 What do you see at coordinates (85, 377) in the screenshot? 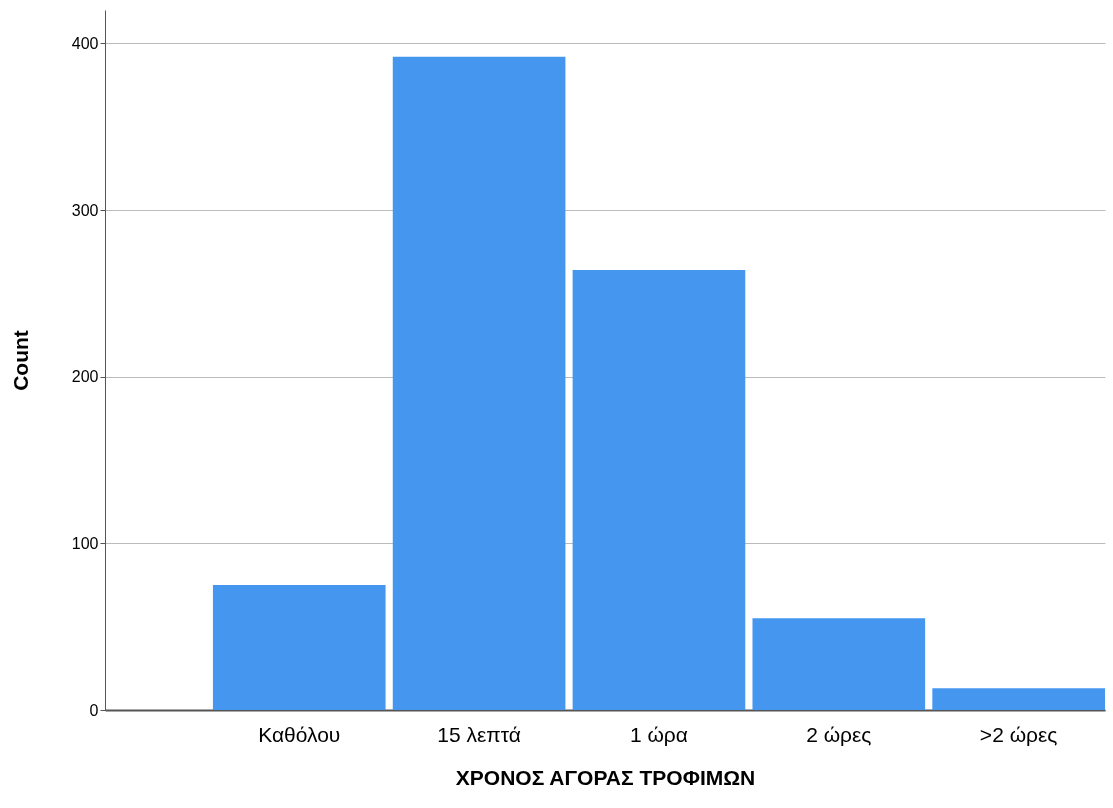
I see `y-tick-label: 200` at bounding box center [85, 377].